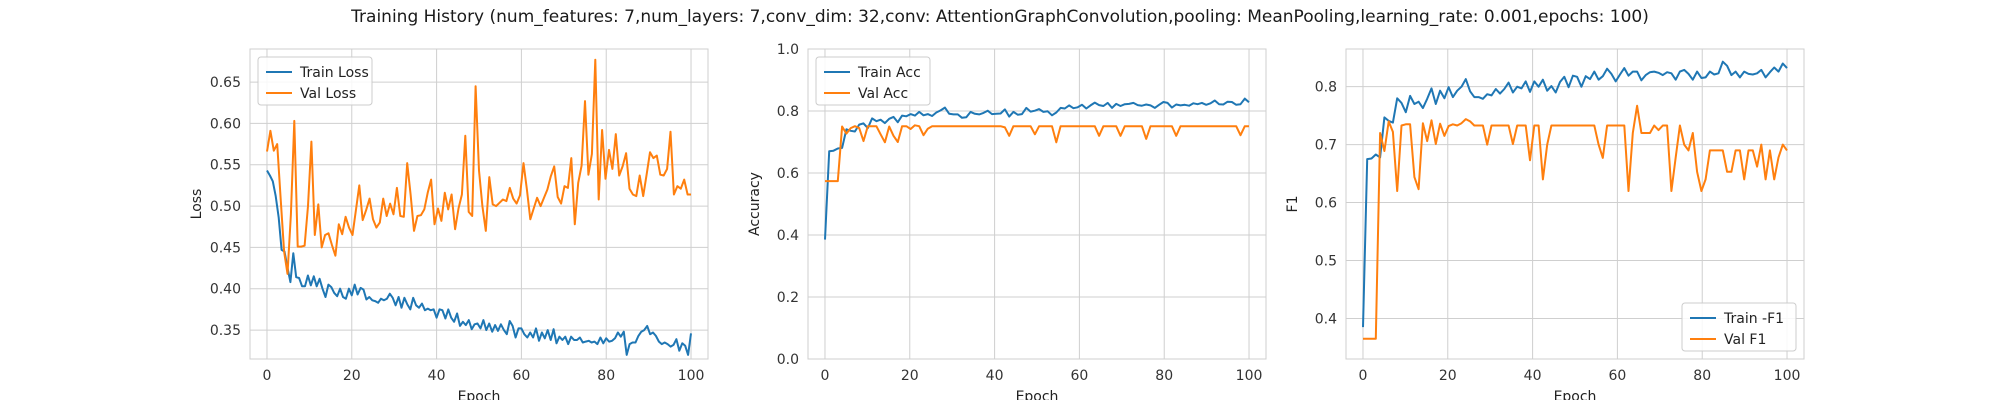 The width and height of the screenshot is (2000, 400). I want to click on y-tick-label: 0.35, so click(225, 331).